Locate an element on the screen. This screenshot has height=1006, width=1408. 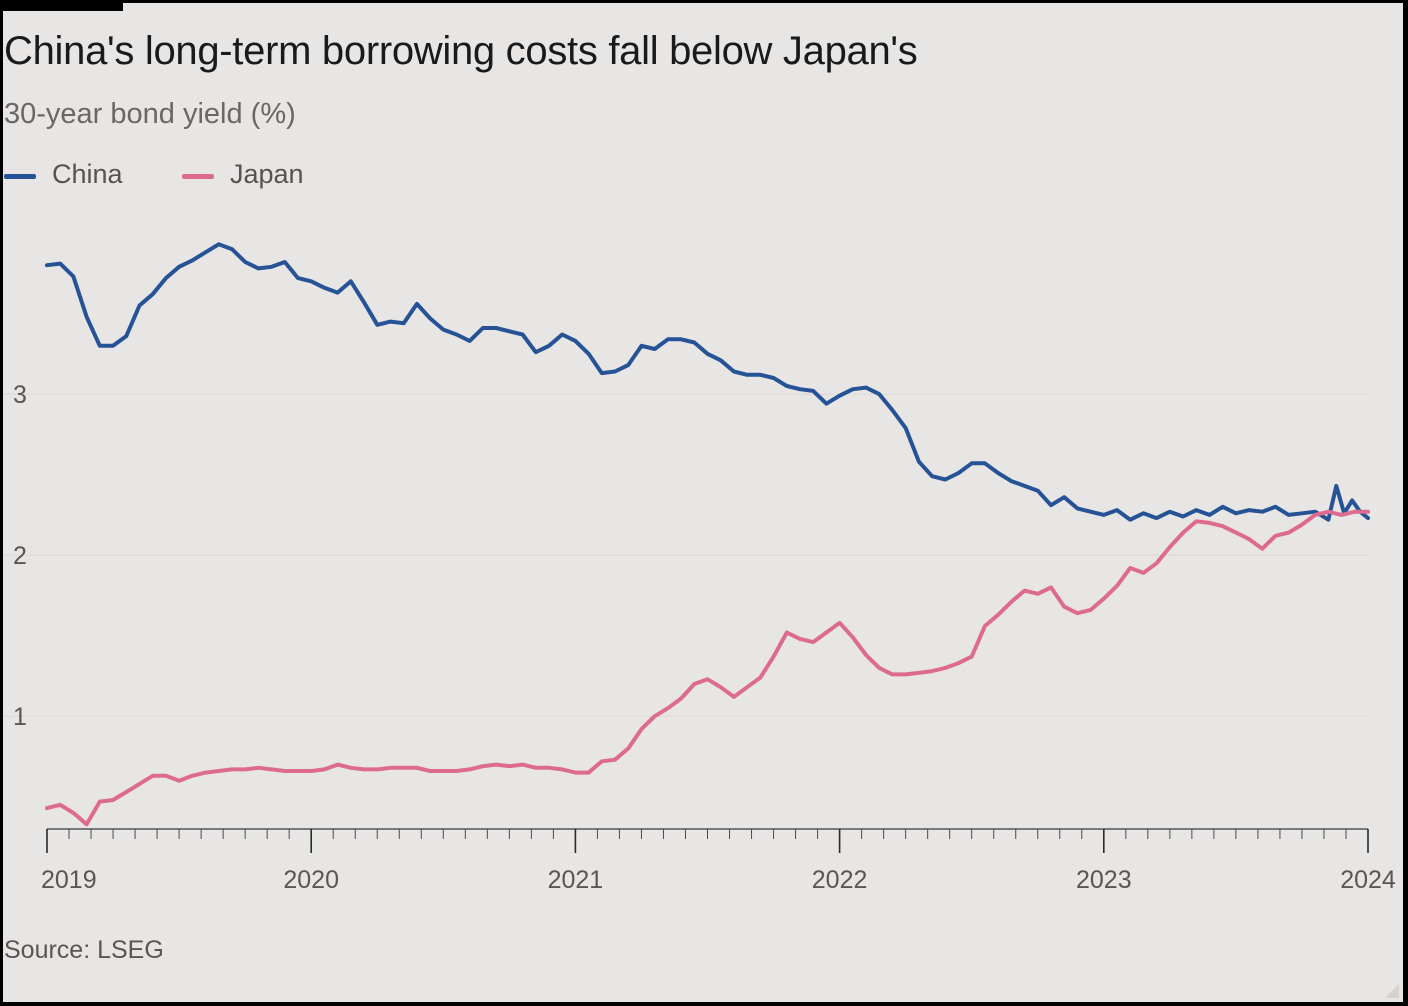
legend-label-china: China is located at coordinates (87, 174).